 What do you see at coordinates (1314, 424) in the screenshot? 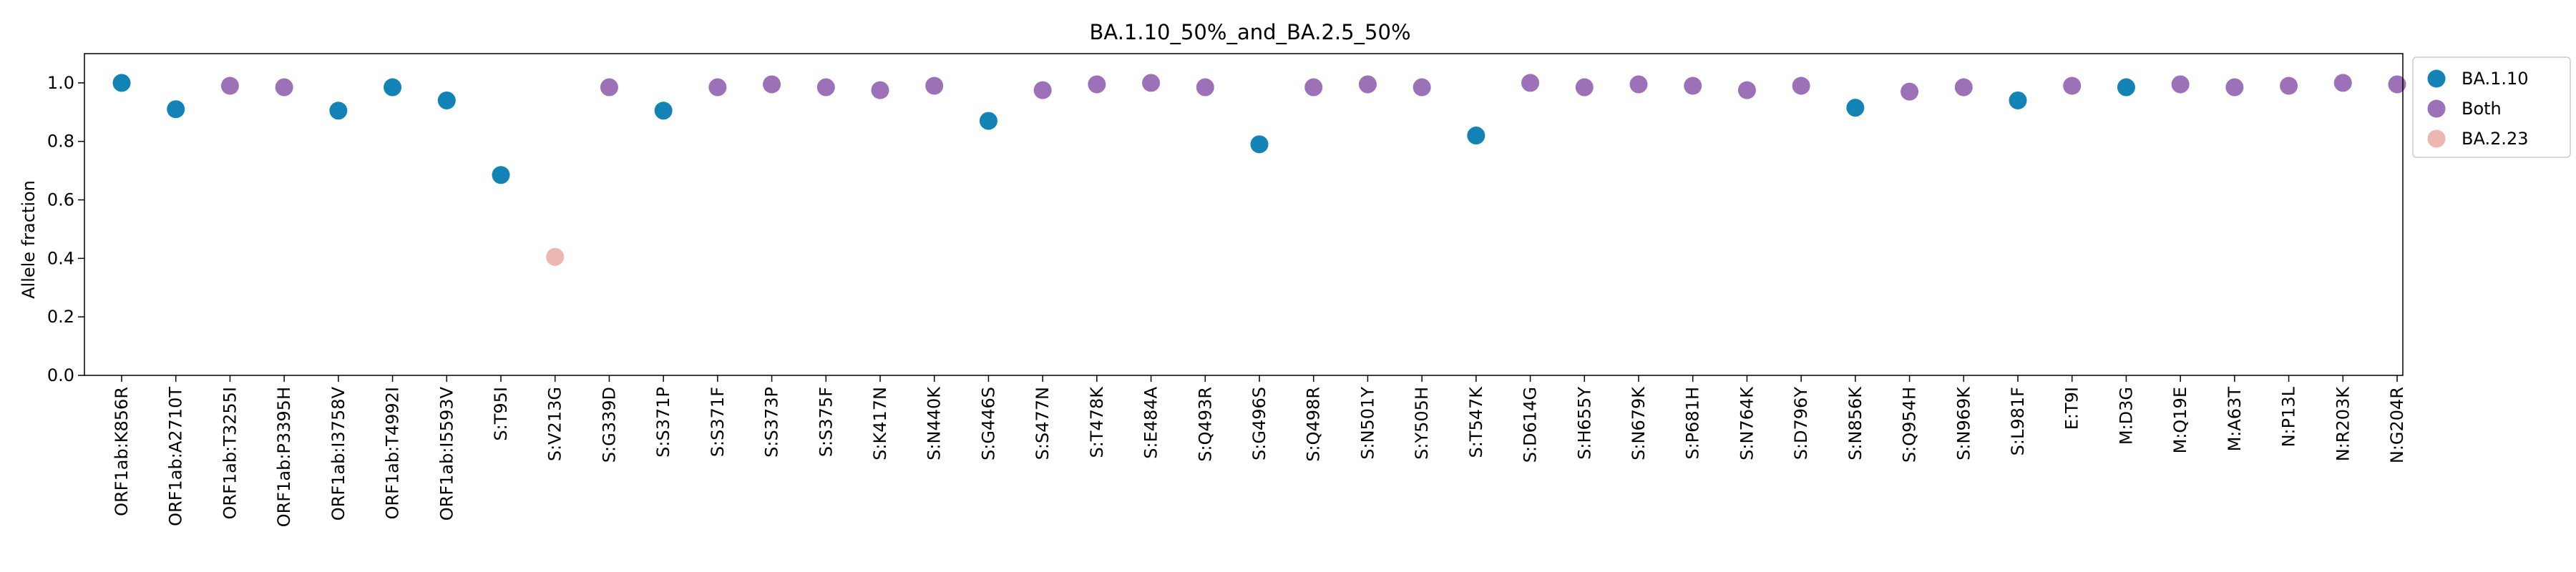
I see `x-tick-label: S:Q498R` at bounding box center [1314, 424].